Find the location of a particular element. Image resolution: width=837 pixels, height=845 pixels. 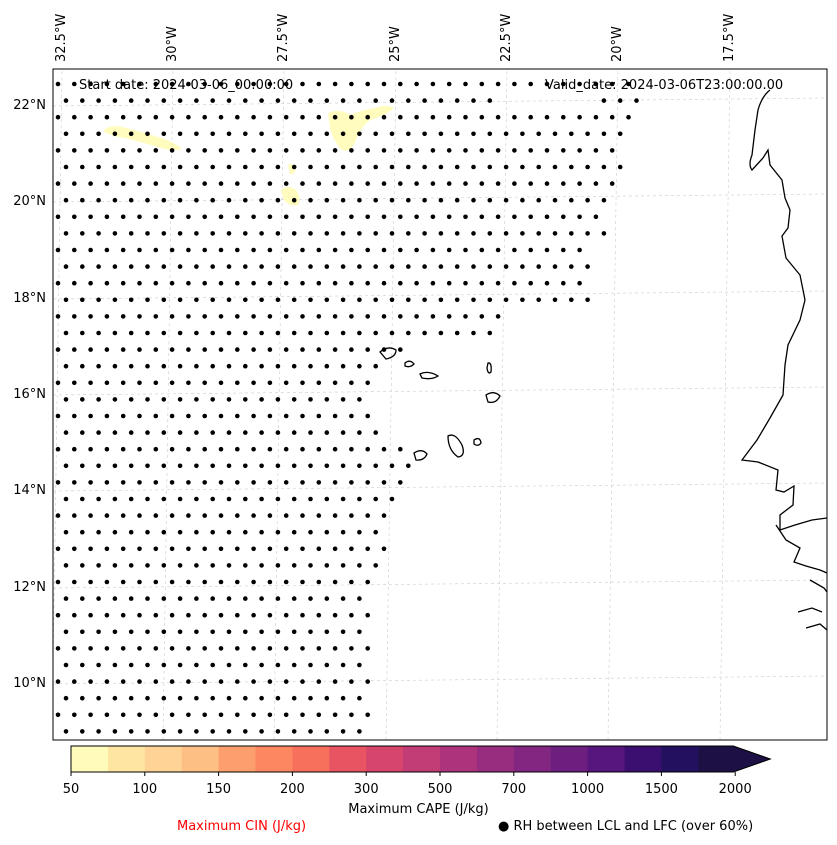

cin-legend: Maximum CIN (J/kg) is located at coordinates (242, 826).